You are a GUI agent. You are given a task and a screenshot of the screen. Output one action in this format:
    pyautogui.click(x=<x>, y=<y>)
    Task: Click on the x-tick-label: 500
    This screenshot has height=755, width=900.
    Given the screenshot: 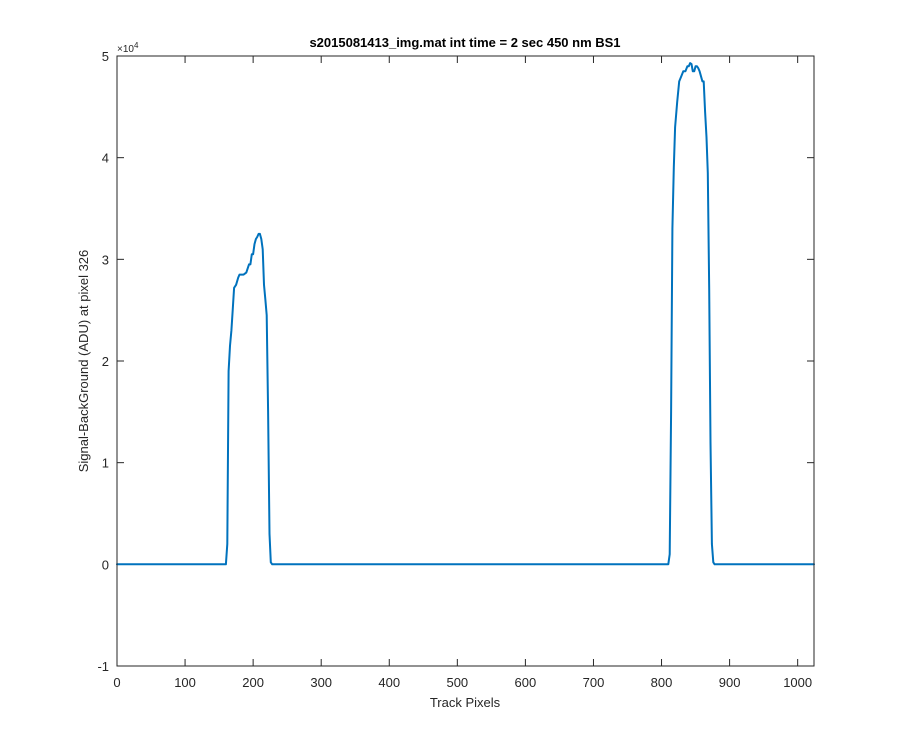 What is the action you would take?
    pyautogui.click(x=457, y=682)
    